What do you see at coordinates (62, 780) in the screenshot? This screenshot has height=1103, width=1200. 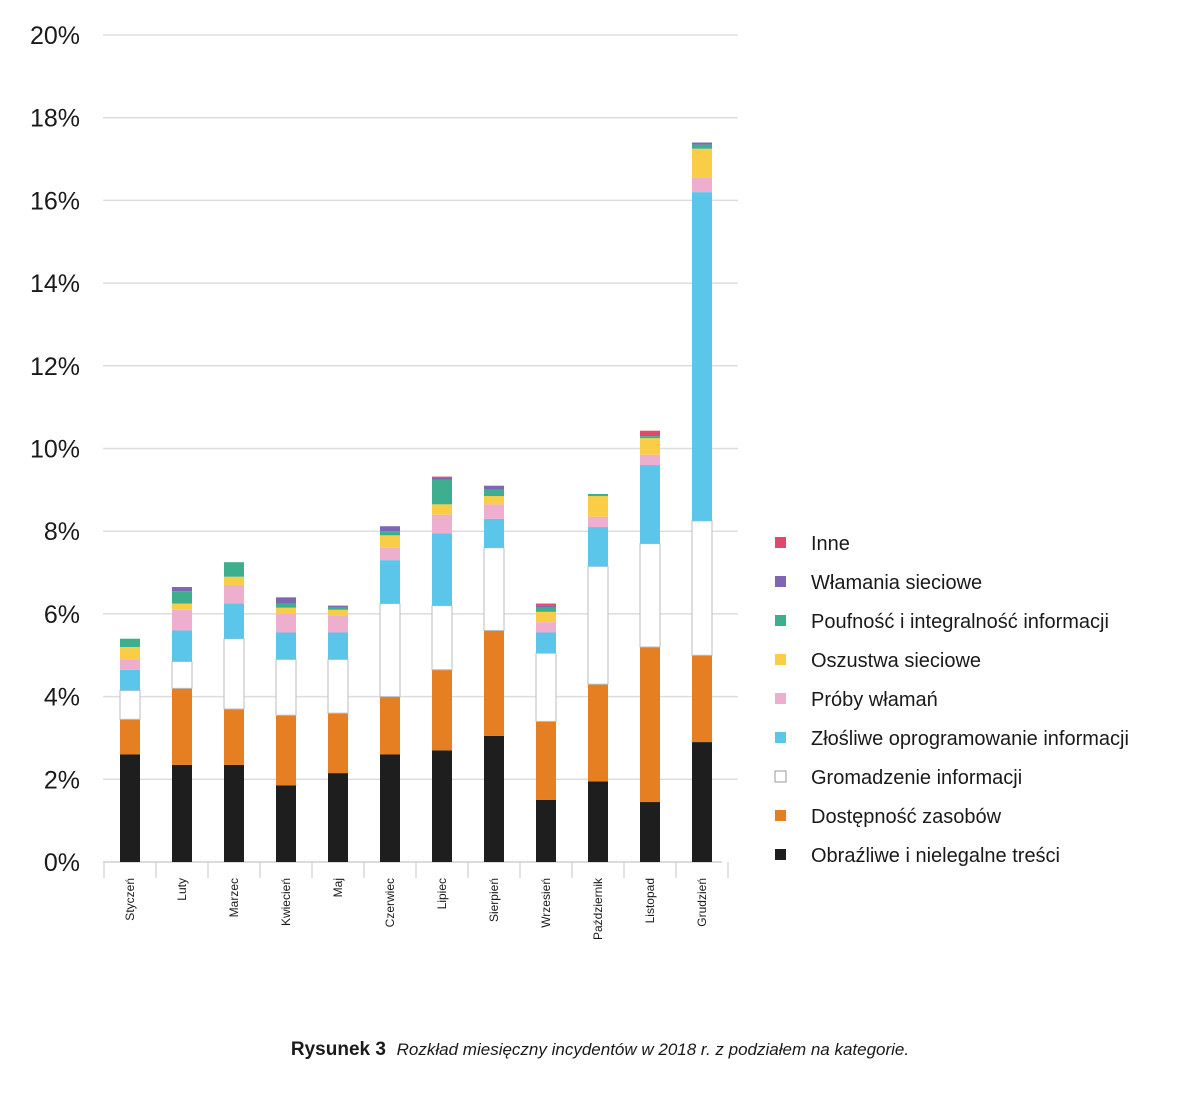 I see `y-tick-label: 2%` at bounding box center [62, 780].